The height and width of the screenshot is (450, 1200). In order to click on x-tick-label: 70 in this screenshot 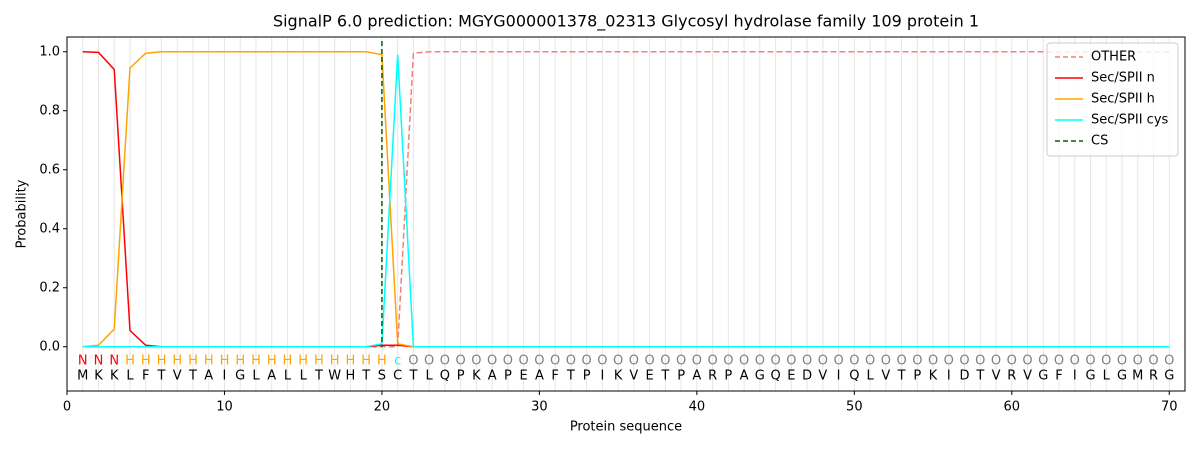, I will do `click(1169, 407)`.